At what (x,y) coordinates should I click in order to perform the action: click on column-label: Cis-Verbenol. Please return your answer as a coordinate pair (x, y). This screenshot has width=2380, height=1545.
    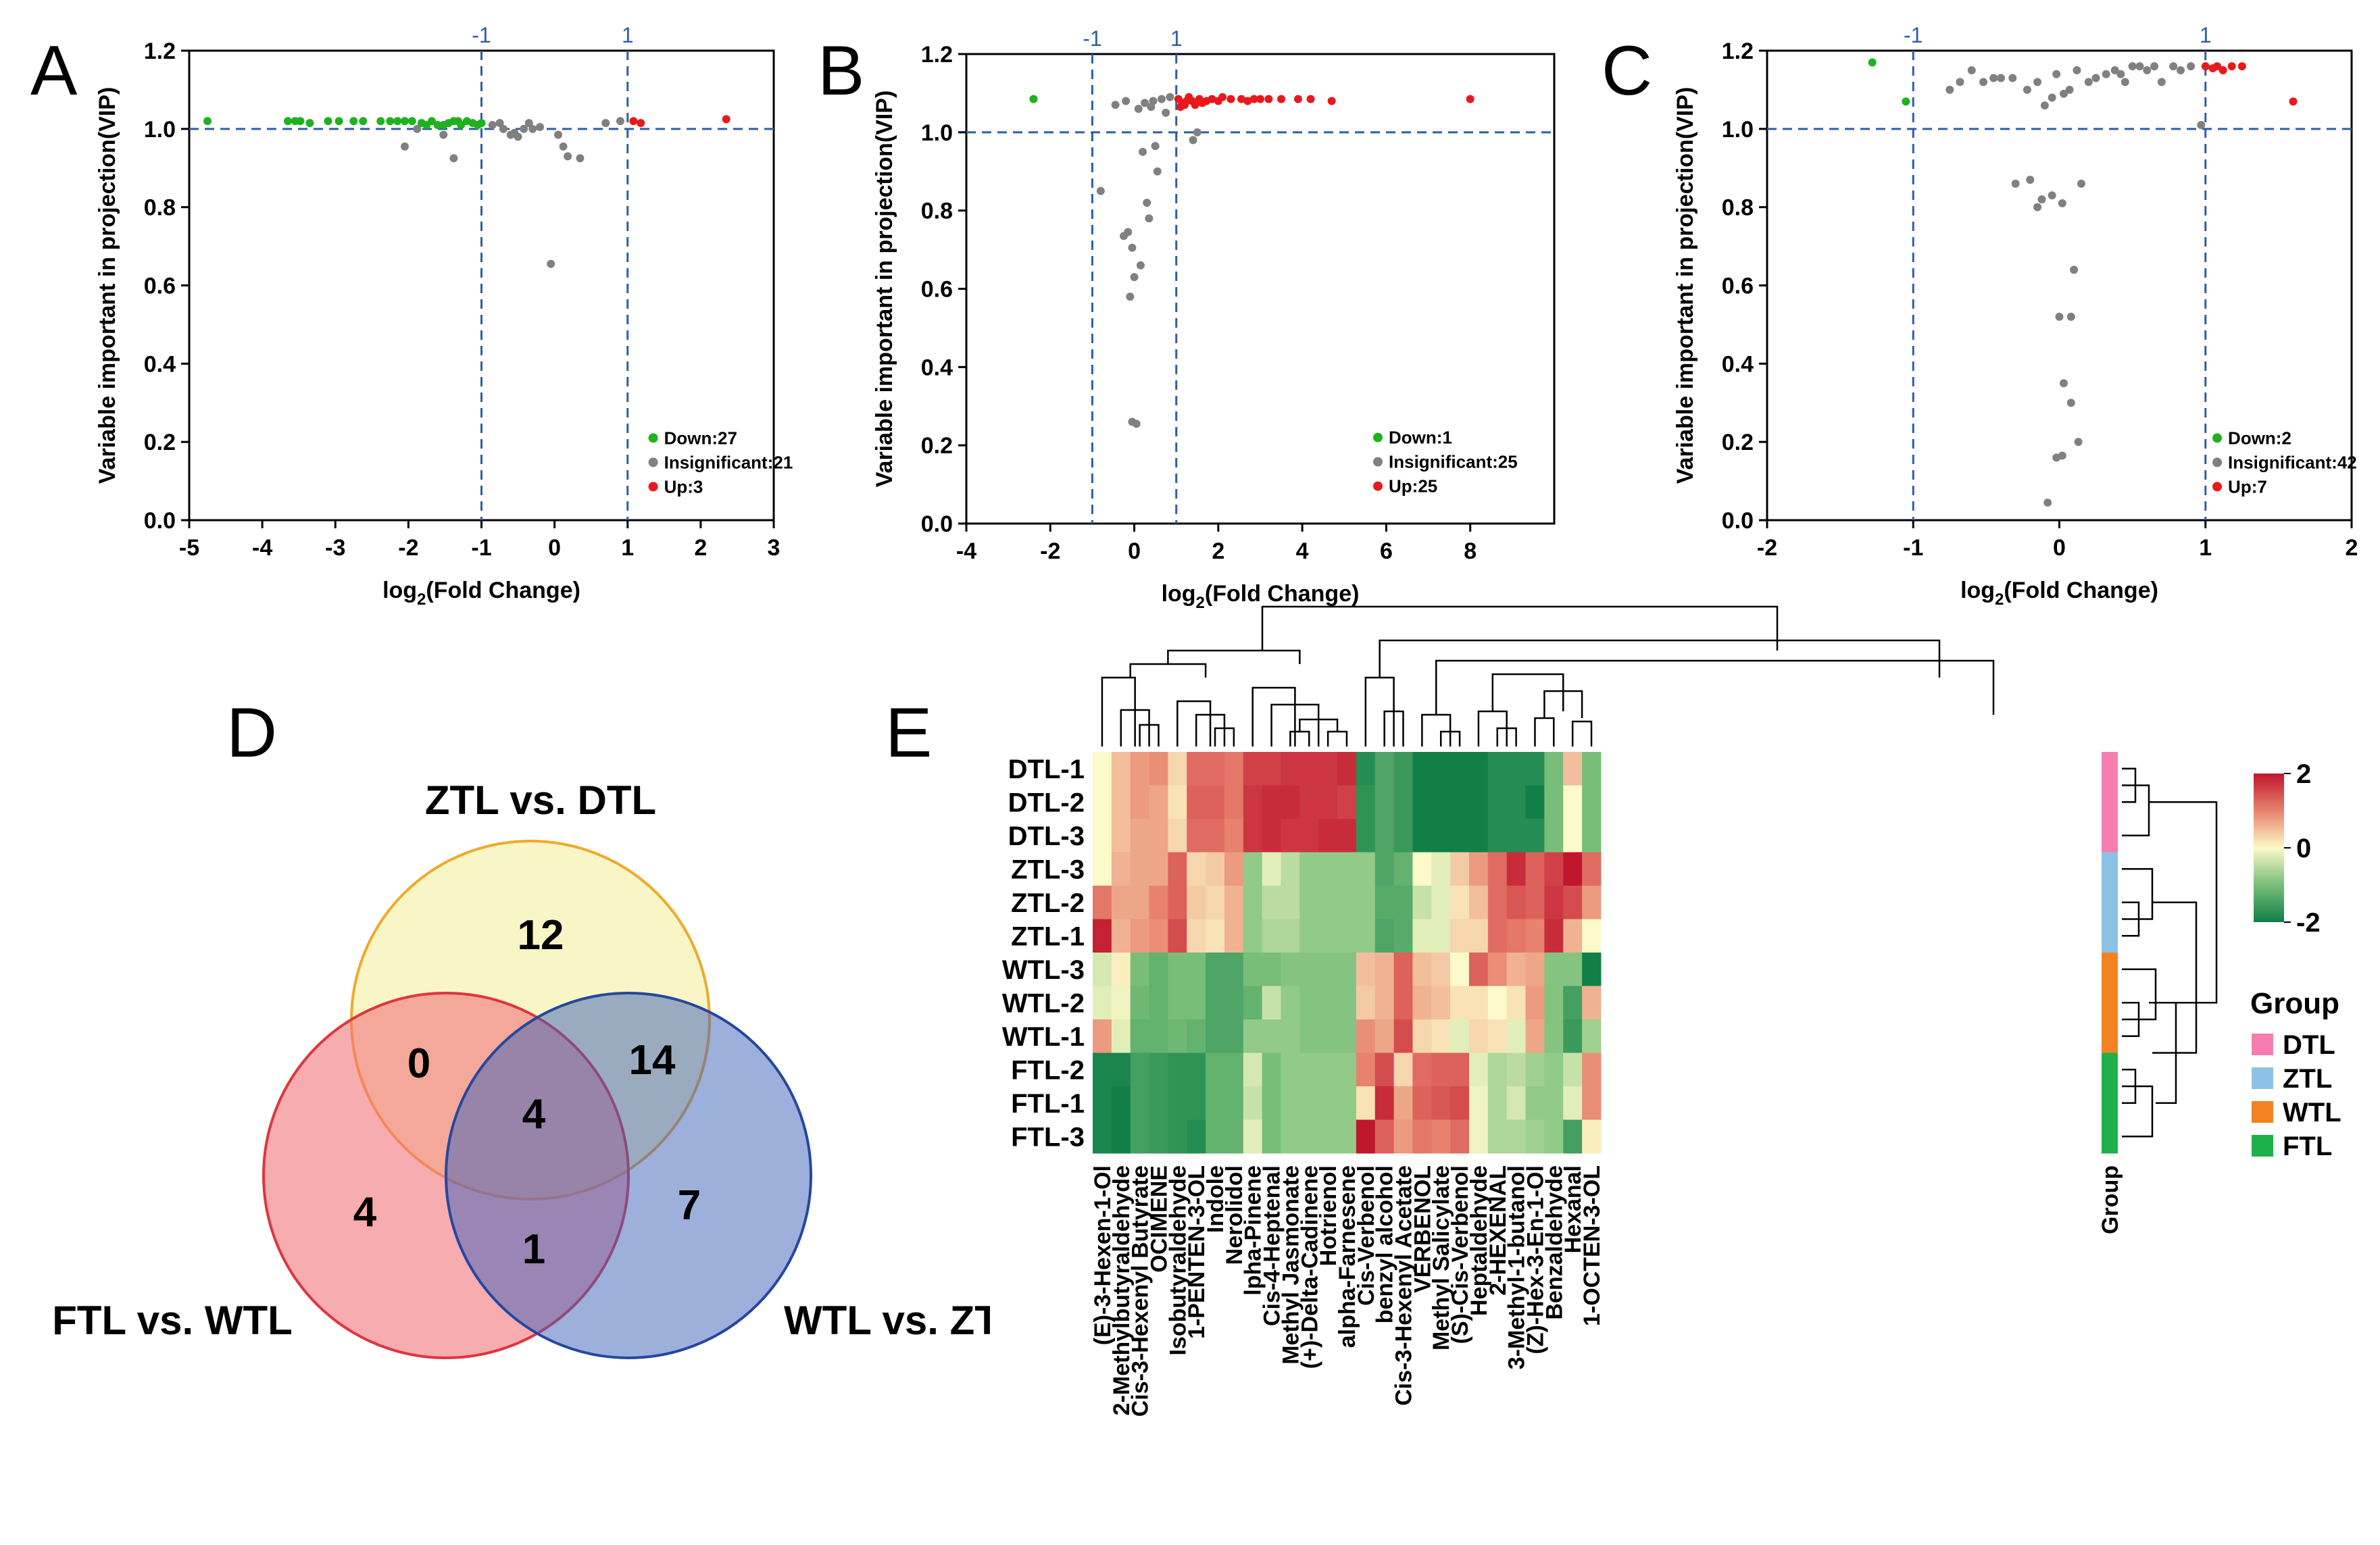
    Looking at the image, I should click on (1366, 1236).